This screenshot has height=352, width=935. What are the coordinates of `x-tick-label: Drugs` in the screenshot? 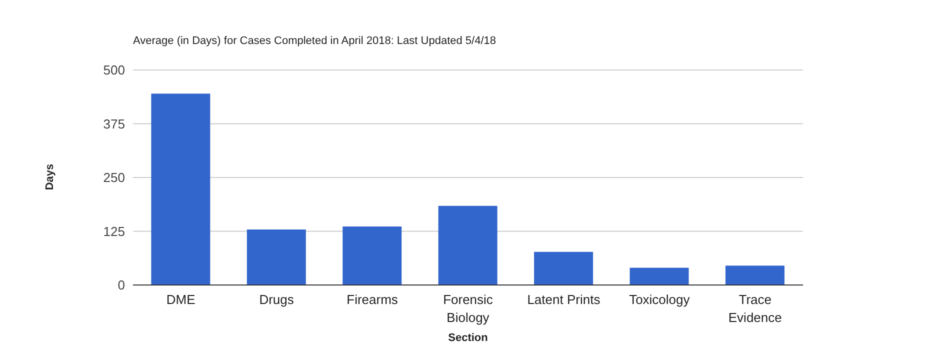 It's located at (276, 300).